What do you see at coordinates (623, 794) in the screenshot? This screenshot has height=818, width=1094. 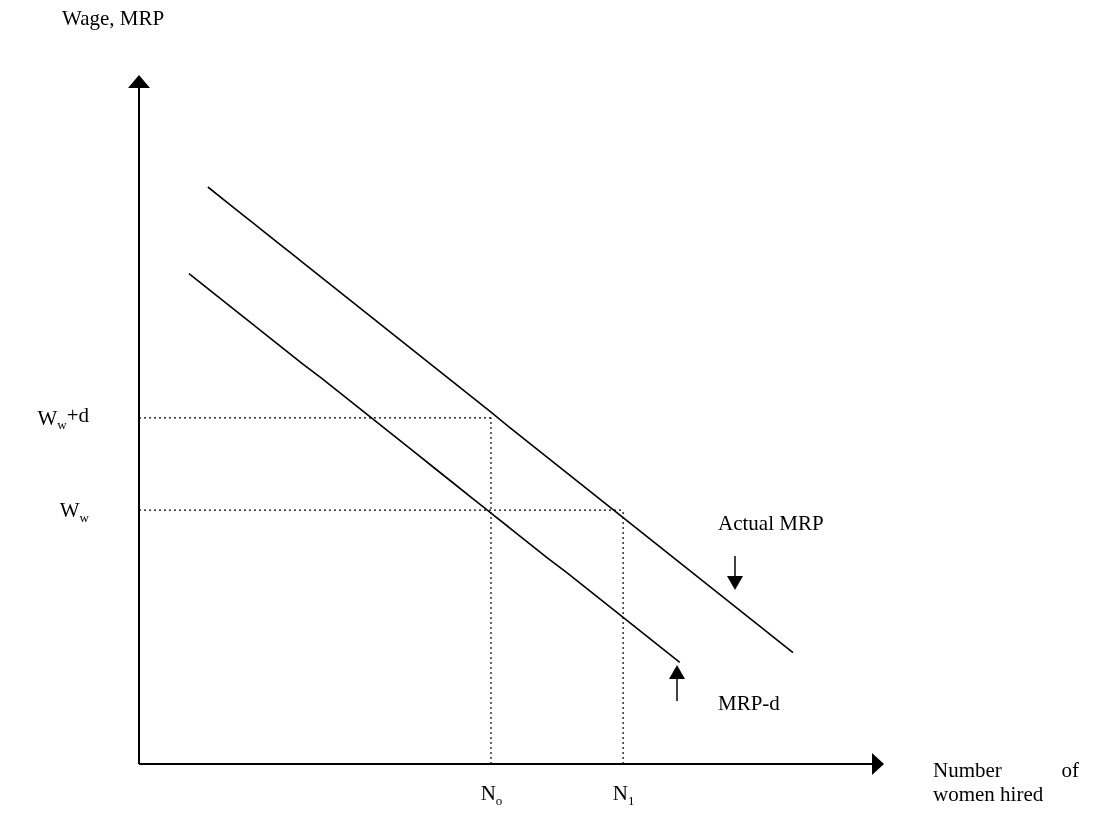 I see `x-tick-label: N$_{1}$` at bounding box center [623, 794].